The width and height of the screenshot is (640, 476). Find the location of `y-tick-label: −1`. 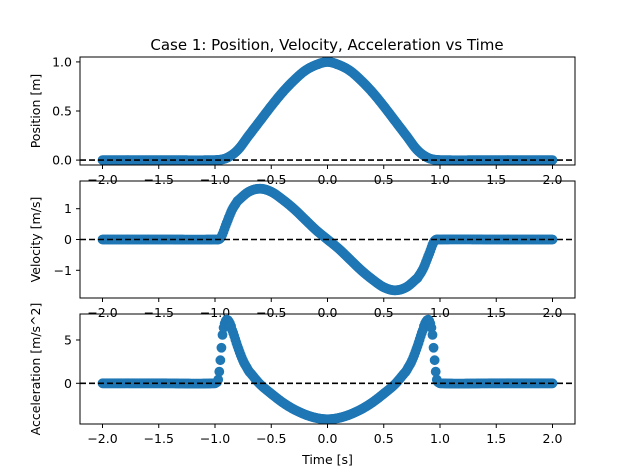

y-tick-label: −1 is located at coordinates (63, 270).